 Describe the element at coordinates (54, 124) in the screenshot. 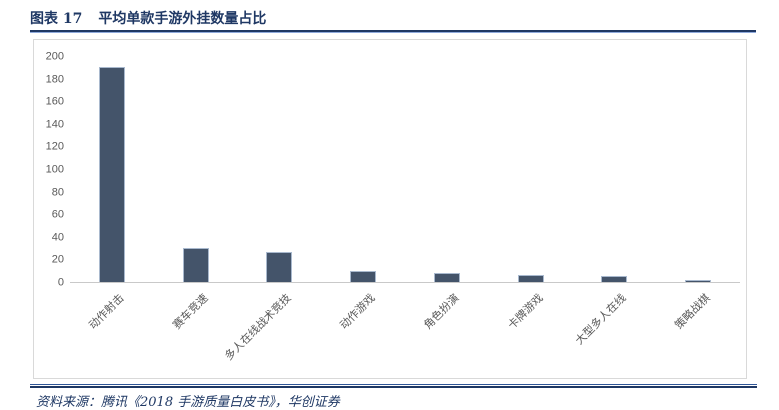

I see `y-tick-label: 140` at that location.